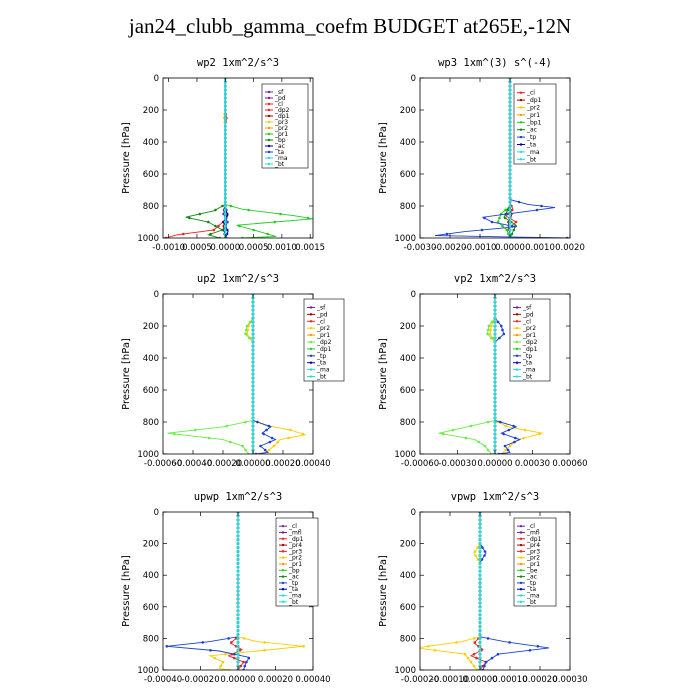 The image size is (700, 700). I want to click on series-markers-tp, so click(262, 374).